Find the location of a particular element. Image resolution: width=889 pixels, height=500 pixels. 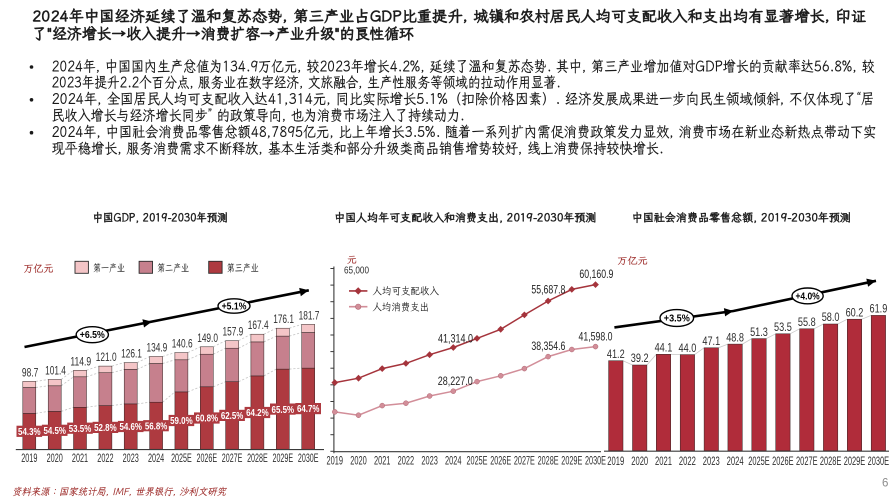

svg-text: 181.7 is located at coordinates (309, 316).